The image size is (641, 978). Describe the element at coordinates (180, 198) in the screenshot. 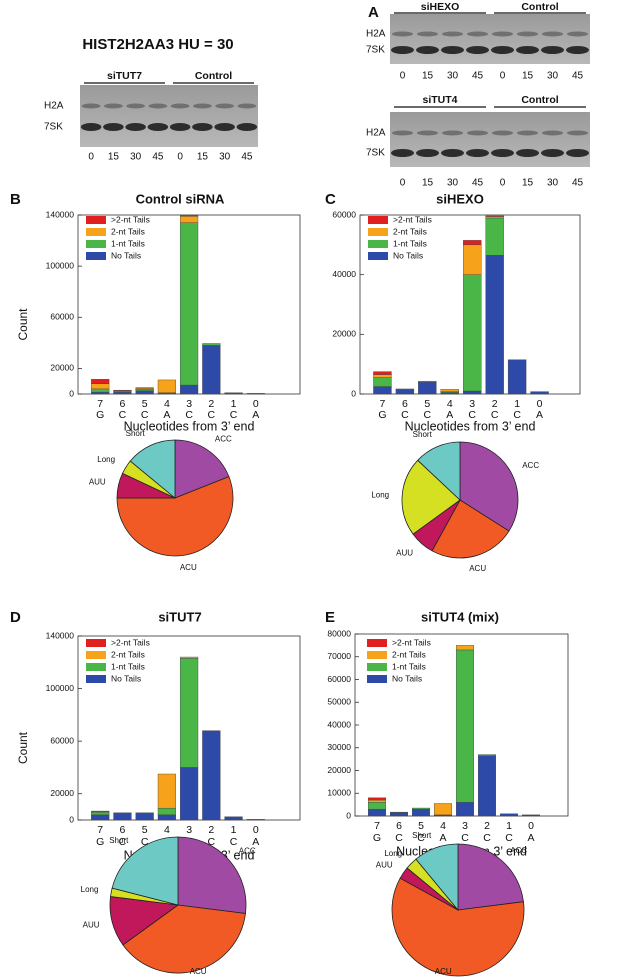

I see `chart-title: Control siRNA` at that location.